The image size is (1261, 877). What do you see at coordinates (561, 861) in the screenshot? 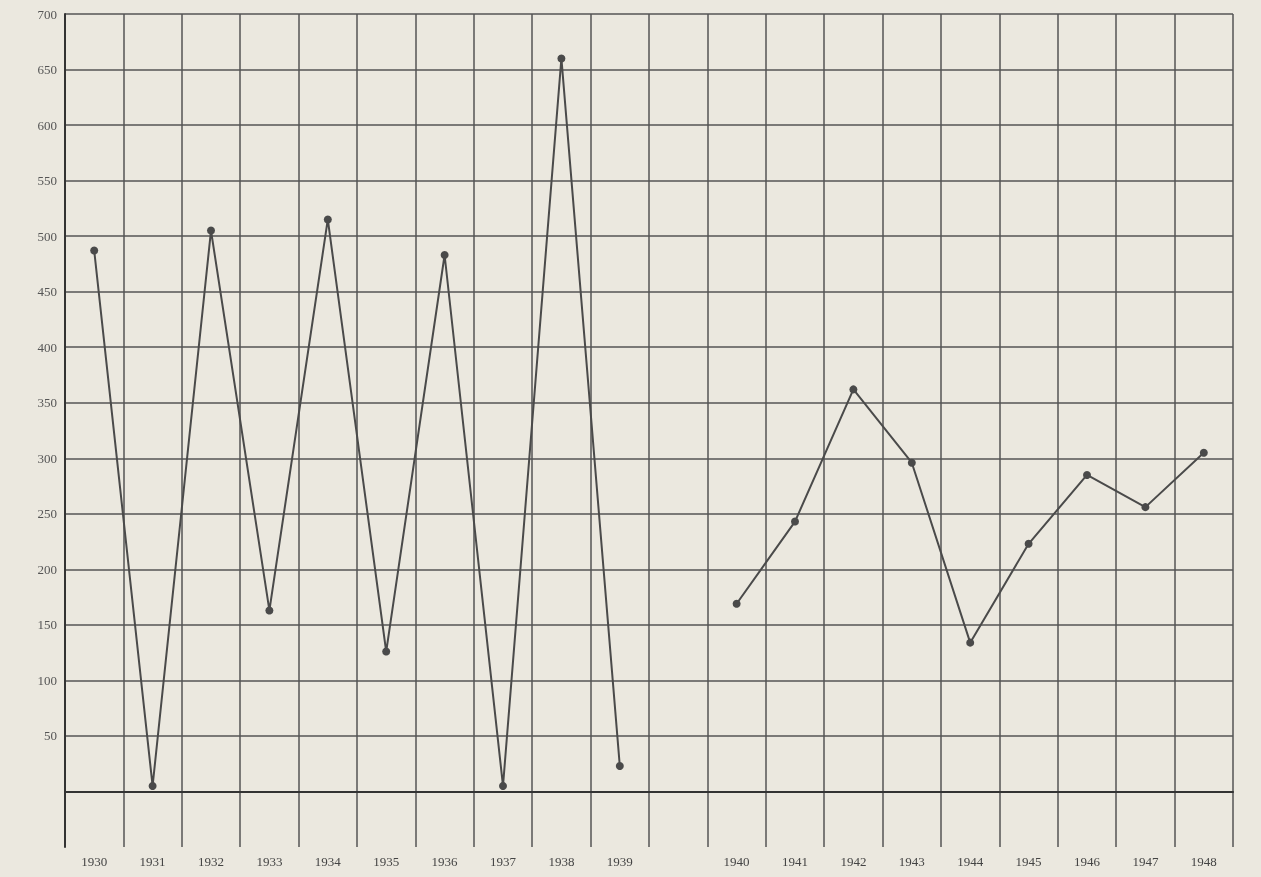
I see `x-tick-label: 1938` at bounding box center [561, 861].